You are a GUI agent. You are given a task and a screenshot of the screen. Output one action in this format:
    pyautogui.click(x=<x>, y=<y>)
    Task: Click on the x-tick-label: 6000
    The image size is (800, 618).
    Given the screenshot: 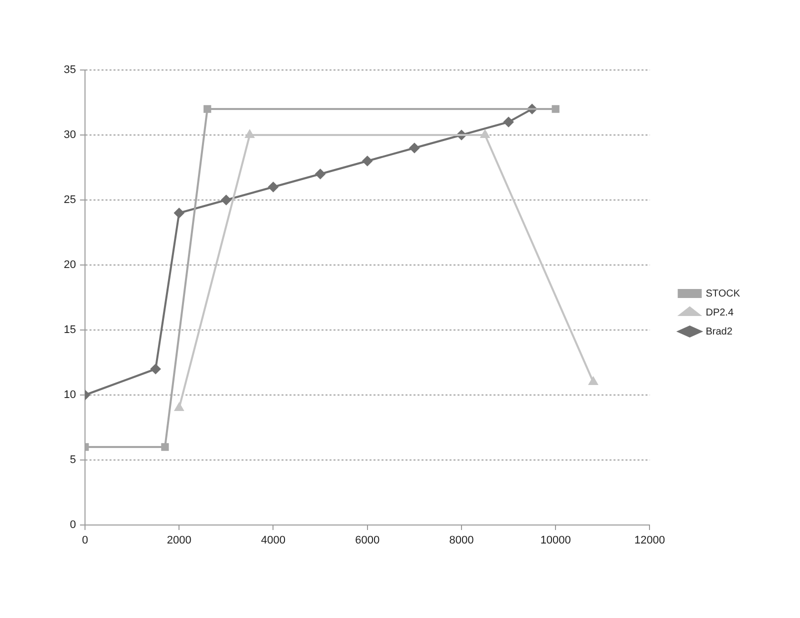 What is the action you would take?
    pyautogui.click(x=367, y=540)
    